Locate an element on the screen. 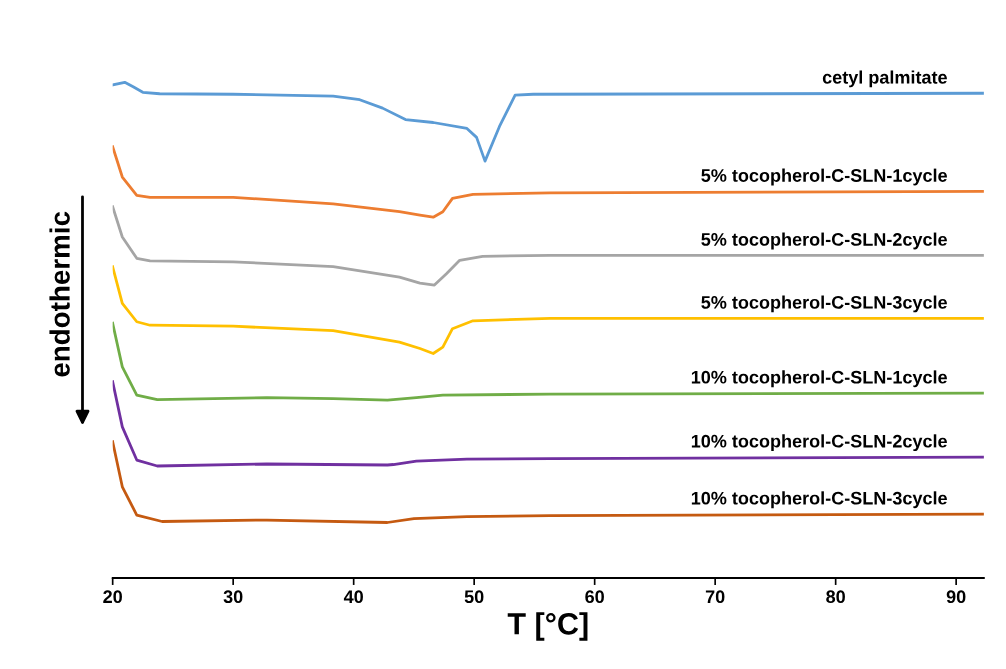 The width and height of the screenshot is (1006, 669). series-label: cetyl palmitate is located at coordinates (884, 79).